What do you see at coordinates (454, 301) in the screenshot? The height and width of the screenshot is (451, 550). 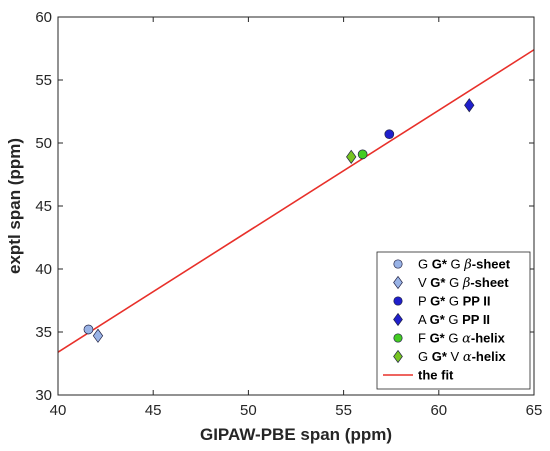 I see `legend-label-2: P G* G PP II` at bounding box center [454, 301].